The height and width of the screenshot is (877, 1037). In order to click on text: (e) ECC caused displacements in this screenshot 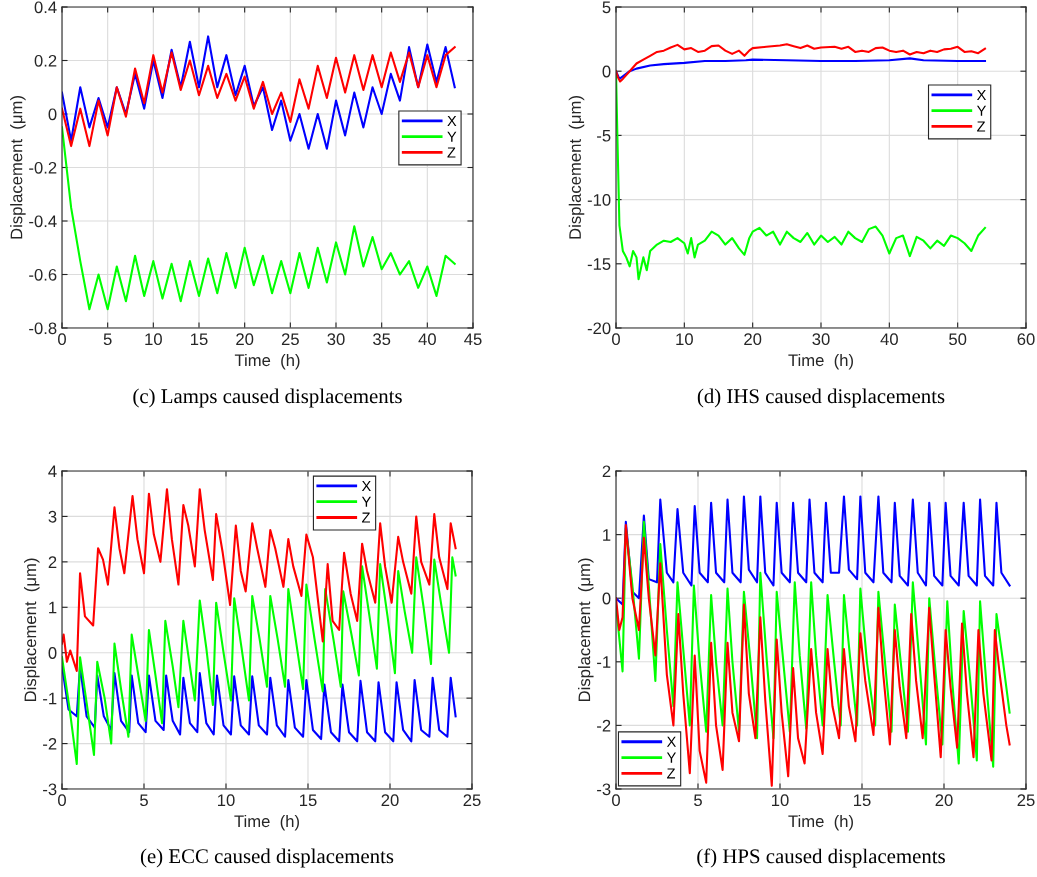, I will do `click(267, 858)`.